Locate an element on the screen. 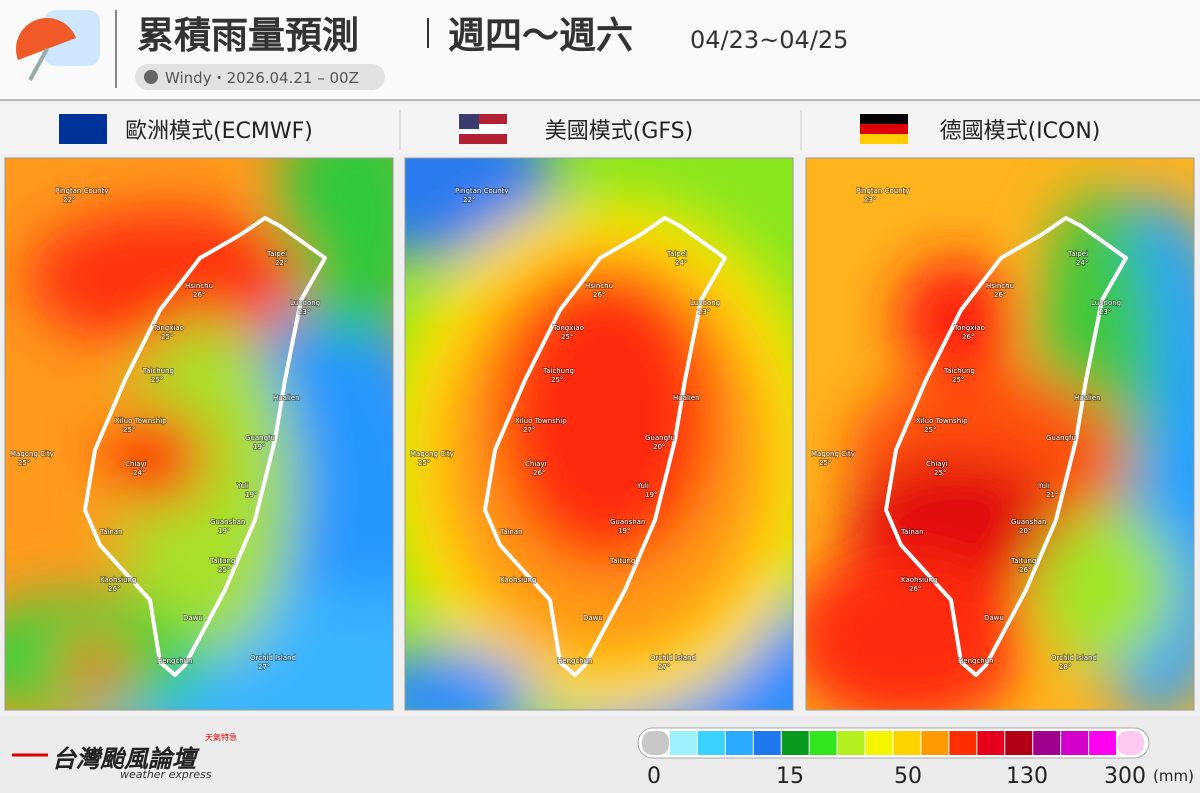 This screenshot has width=1200, height=793. panel-label: 美國模式(GFS) is located at coordinates (619, 131).